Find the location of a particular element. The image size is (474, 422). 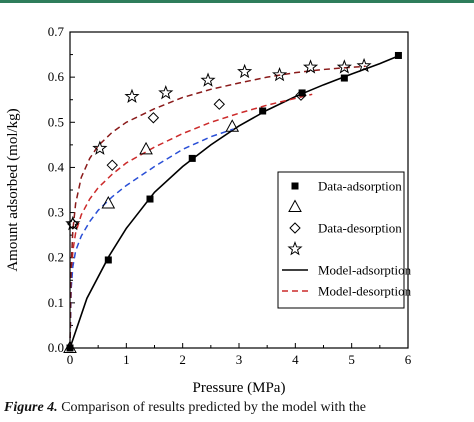

x-tick-label: 1 is located at coordinates (126, 359).